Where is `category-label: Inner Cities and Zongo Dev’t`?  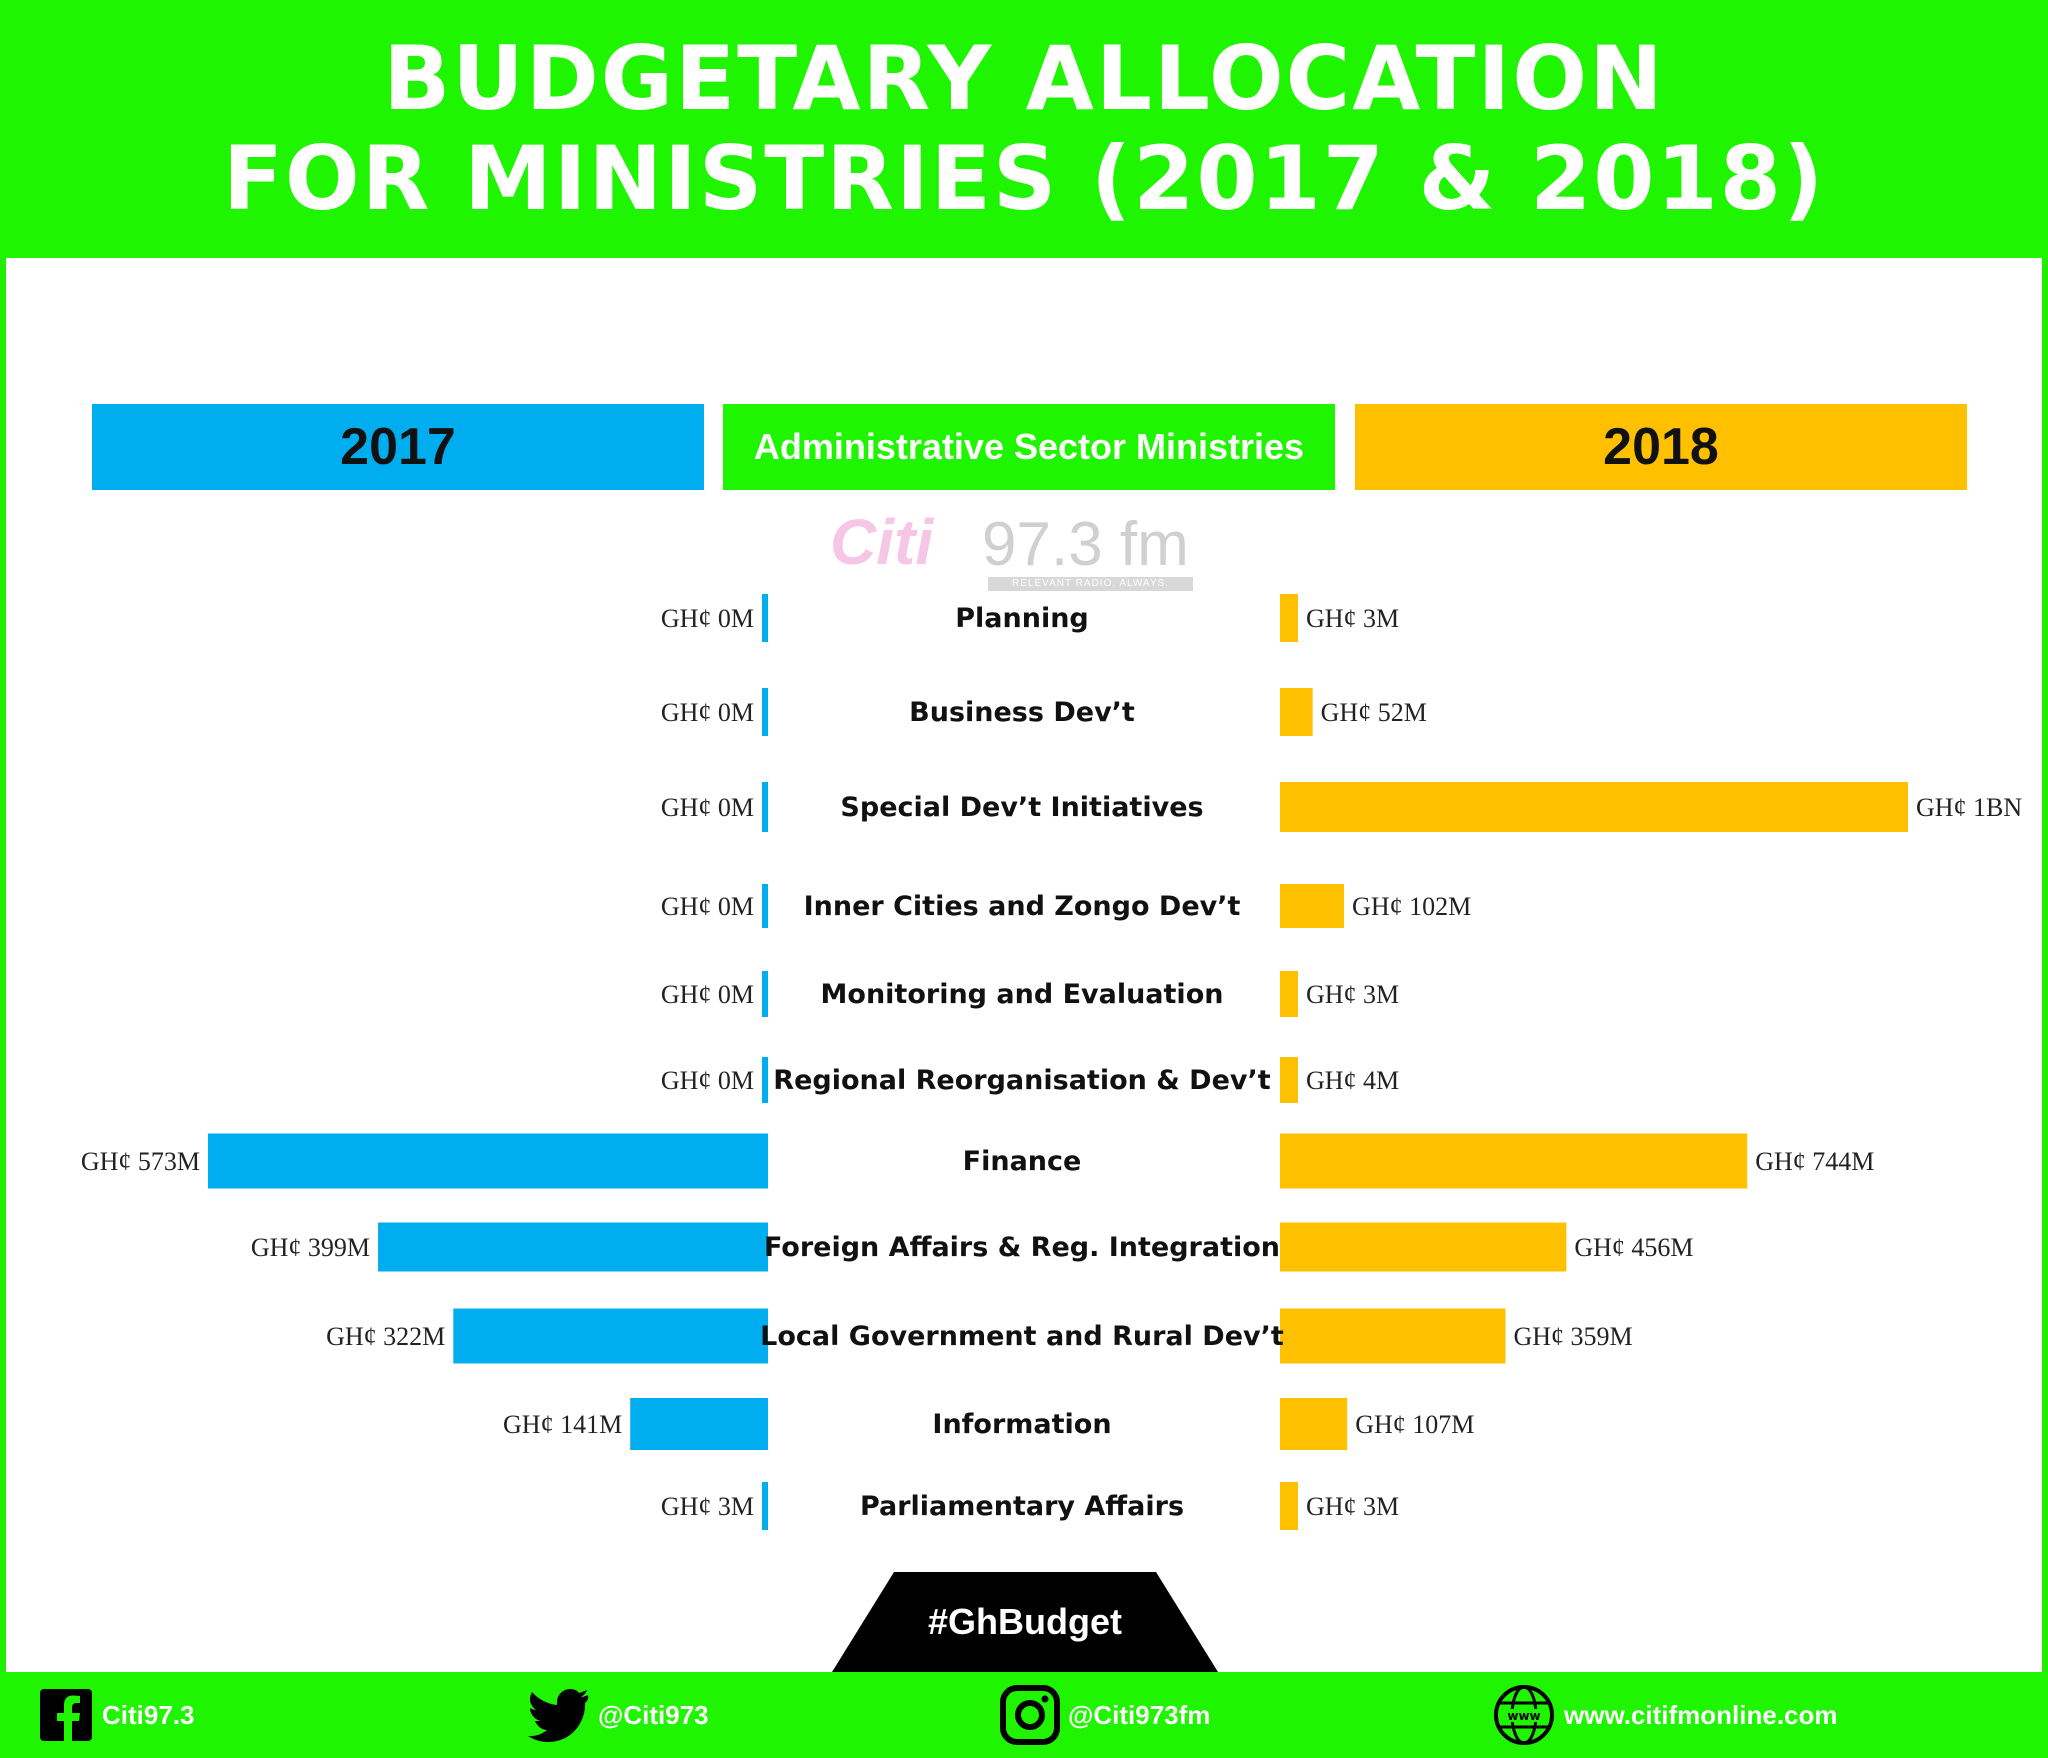 category-label: Inner Cities and Zongo Dev’t is located at coordinates (1022, 906).